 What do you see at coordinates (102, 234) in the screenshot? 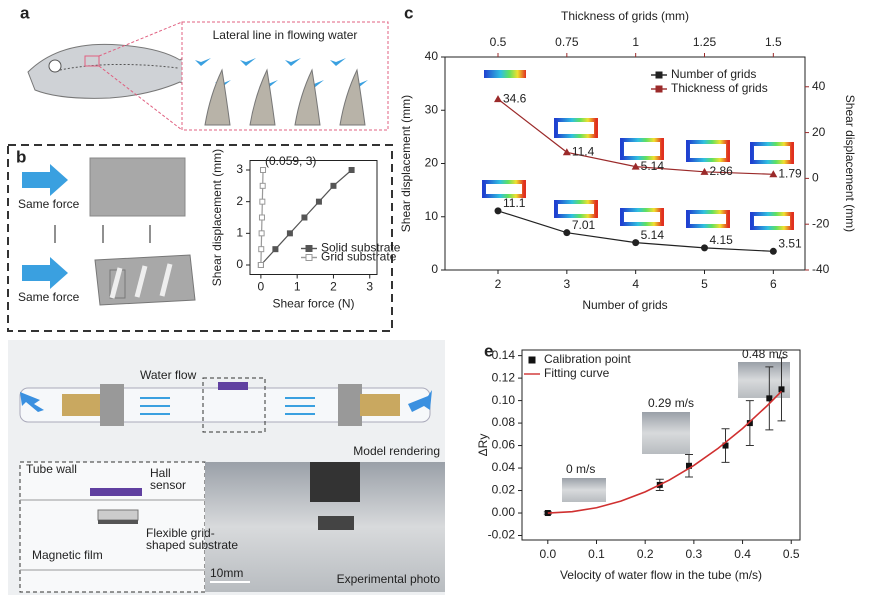
I see `down-arrows` at bounding box center [102, 234].